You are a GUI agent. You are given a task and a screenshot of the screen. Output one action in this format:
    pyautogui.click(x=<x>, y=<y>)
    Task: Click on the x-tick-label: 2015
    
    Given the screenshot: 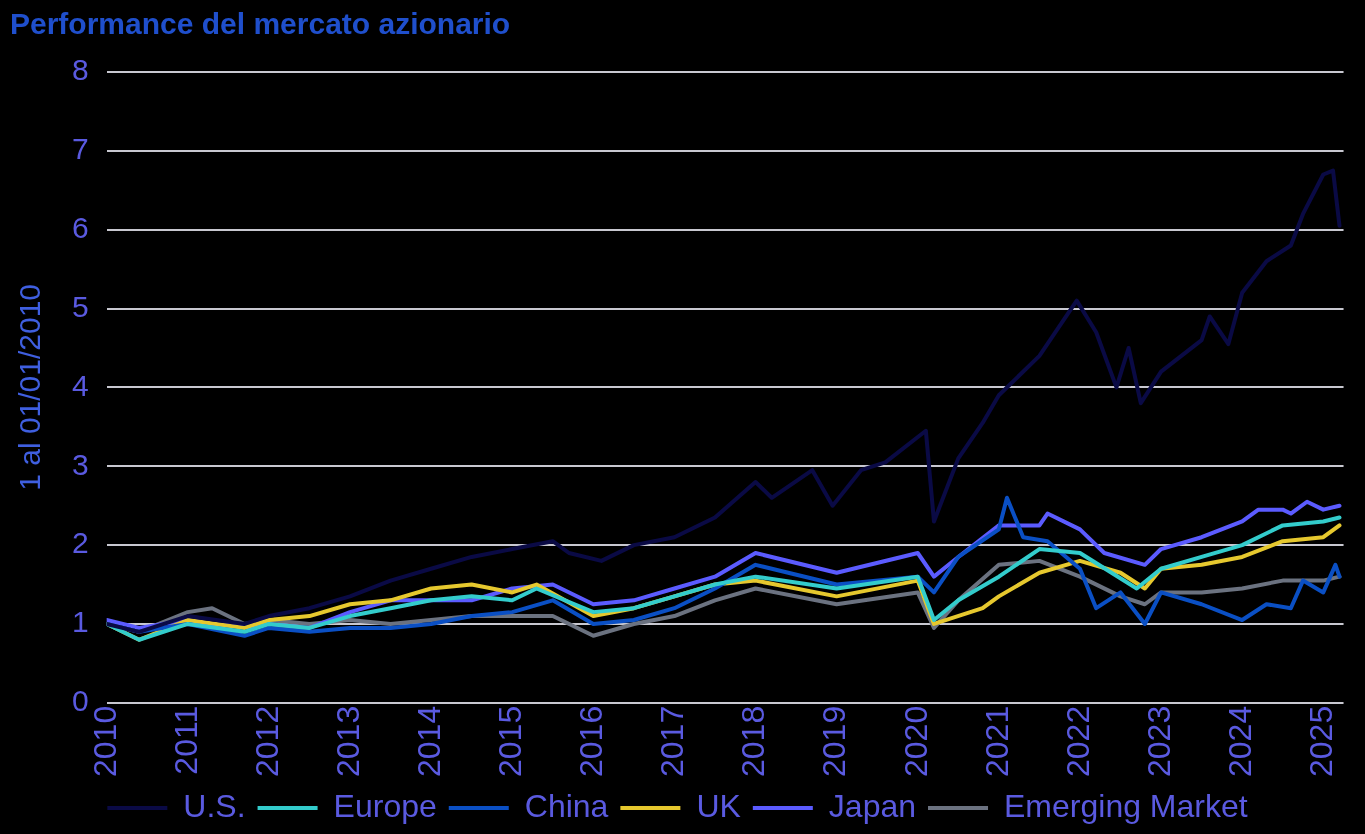 What is the action you would take?
    pyautogui.click(x=510, y=741)
    